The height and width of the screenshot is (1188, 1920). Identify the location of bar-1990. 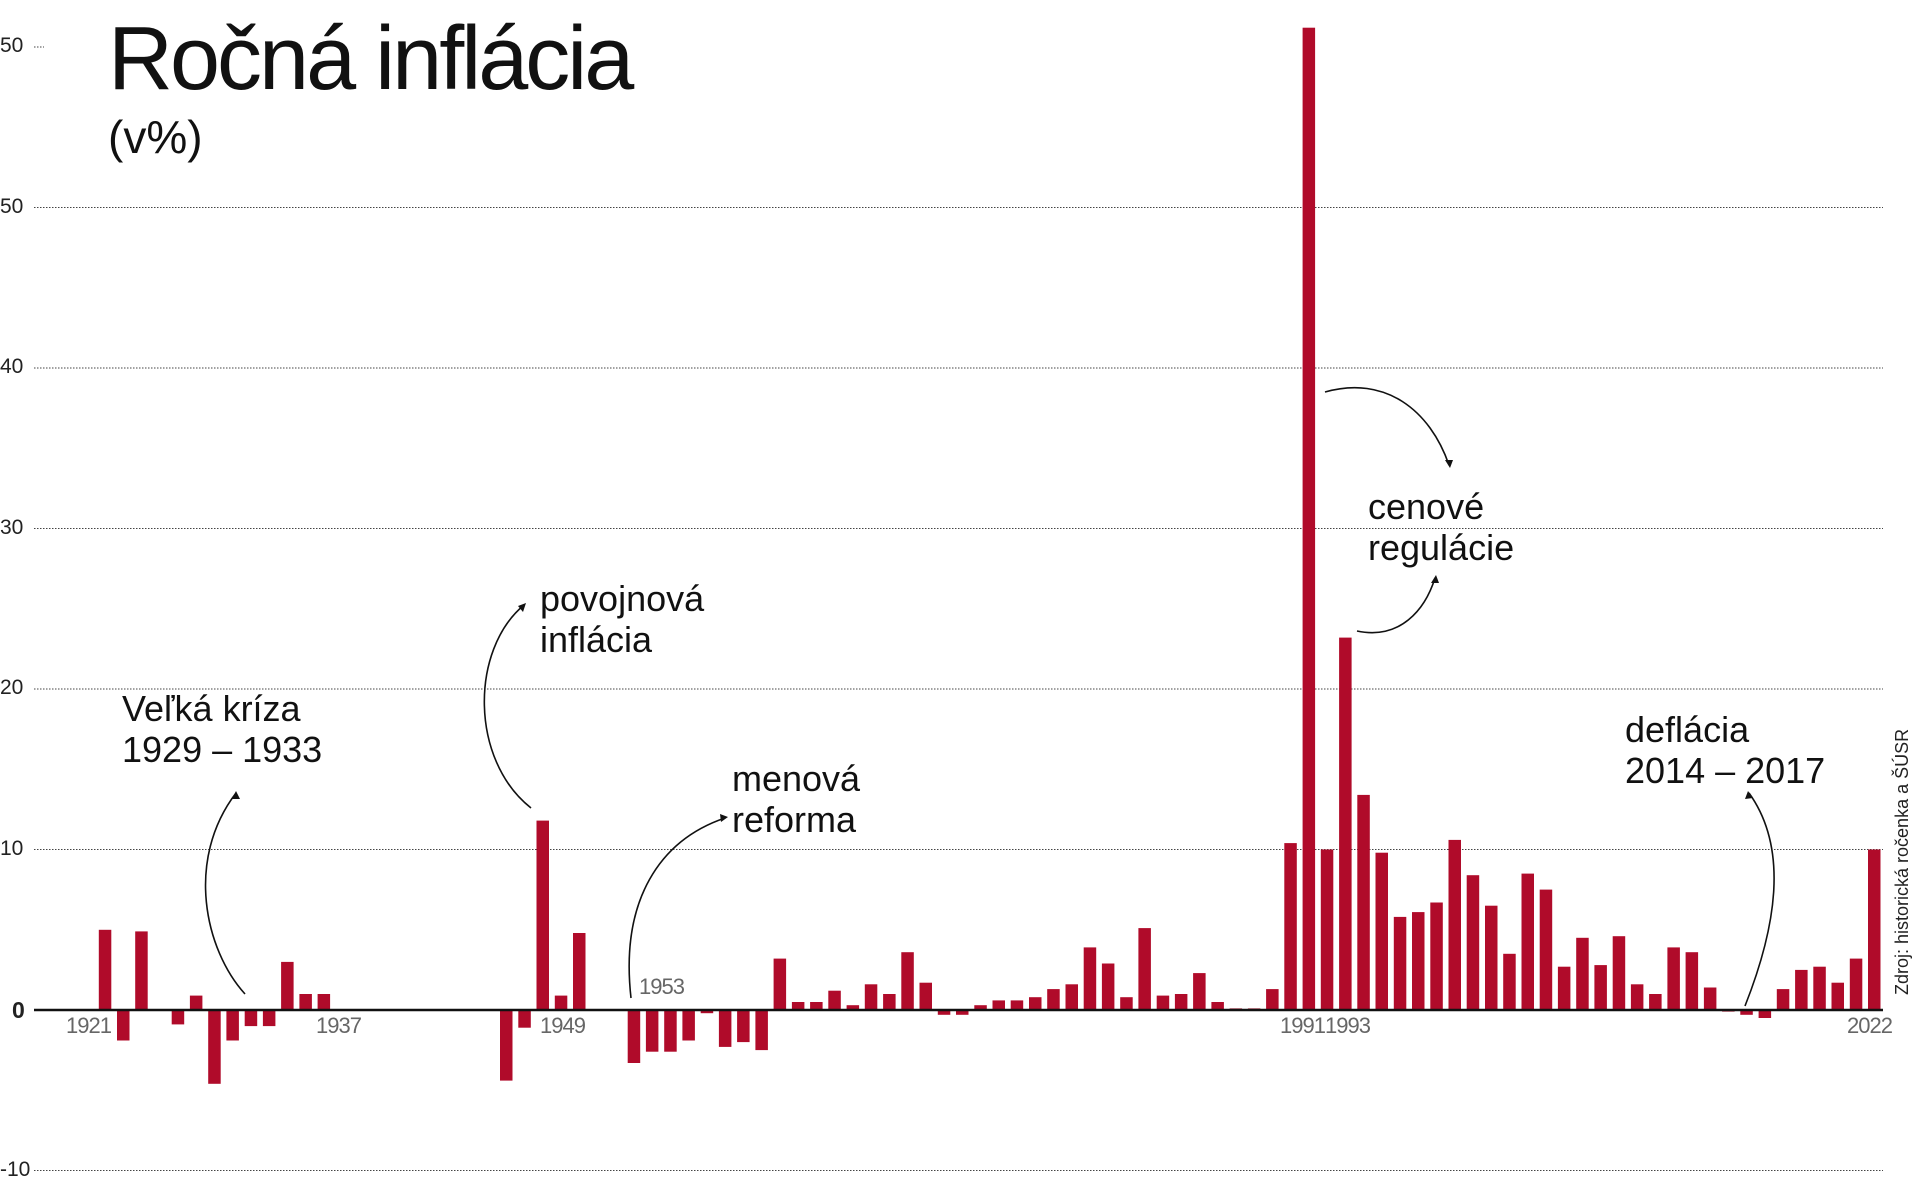
(1290, 926).